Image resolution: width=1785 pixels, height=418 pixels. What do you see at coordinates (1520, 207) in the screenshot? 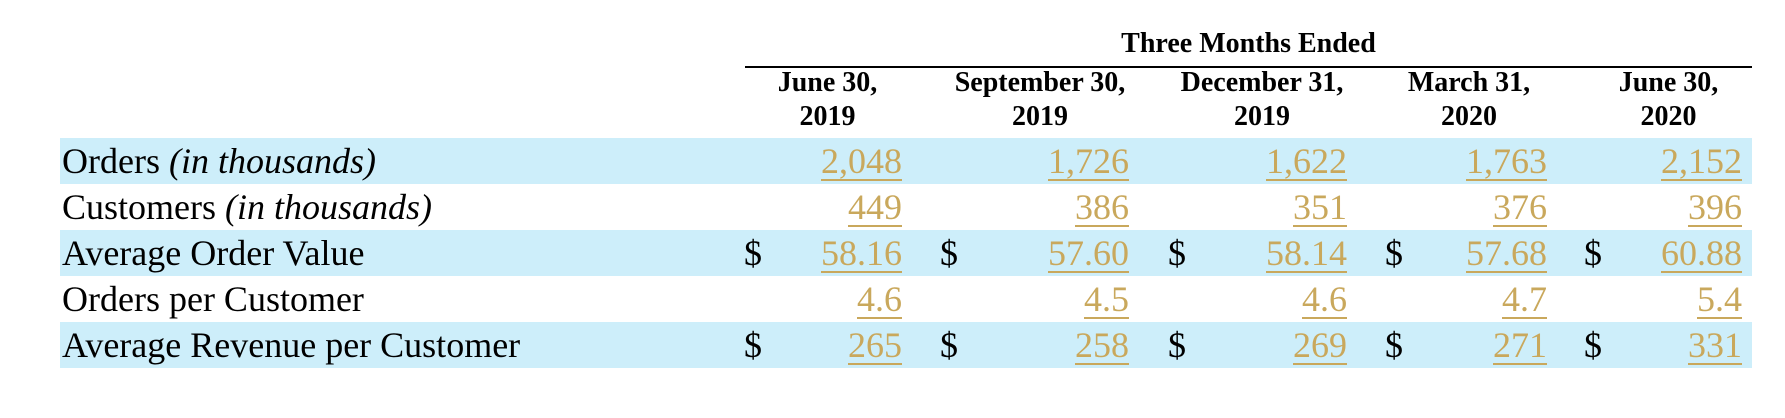
I see `value-cell: 376` at bounding box center [1520, 207].